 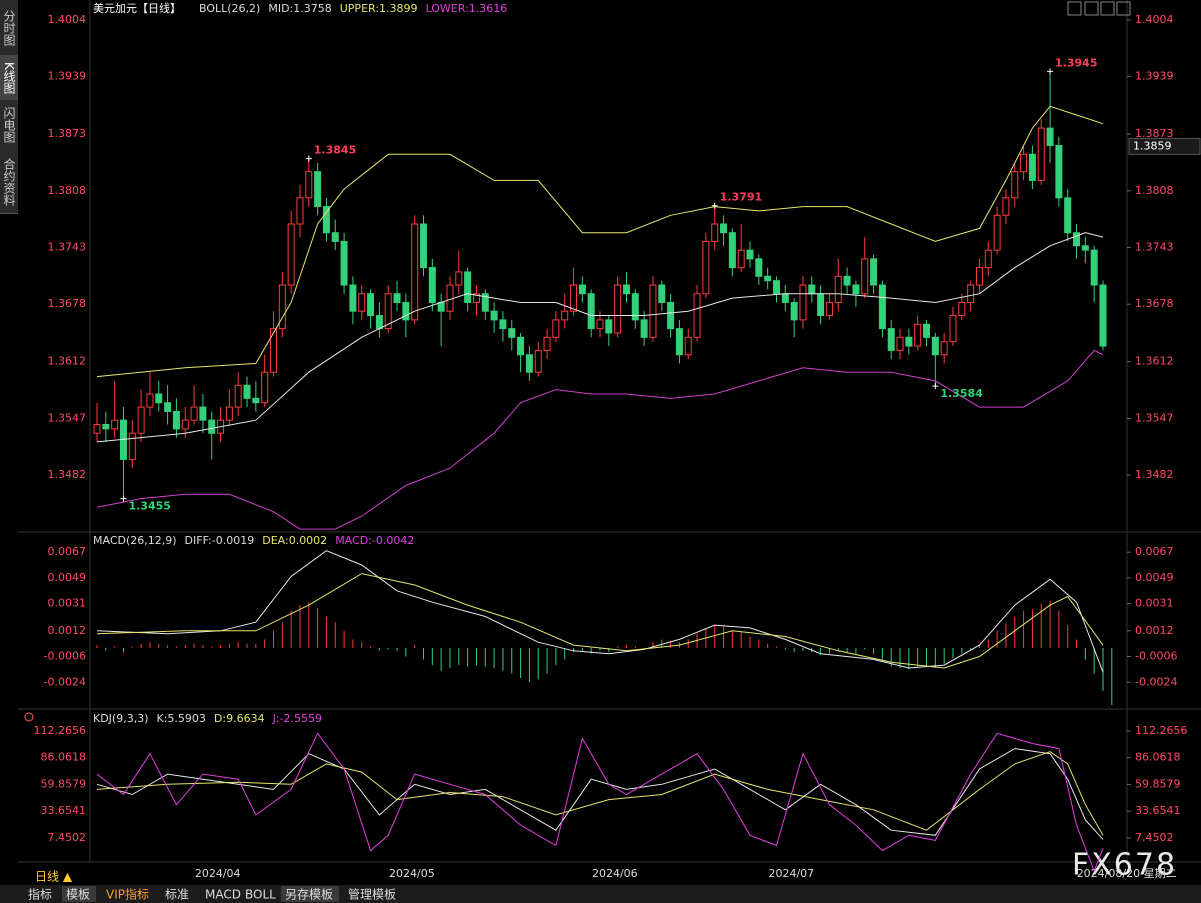 I want to click on y-tick-label-left: -0.0024, so click(x=65, y=681).